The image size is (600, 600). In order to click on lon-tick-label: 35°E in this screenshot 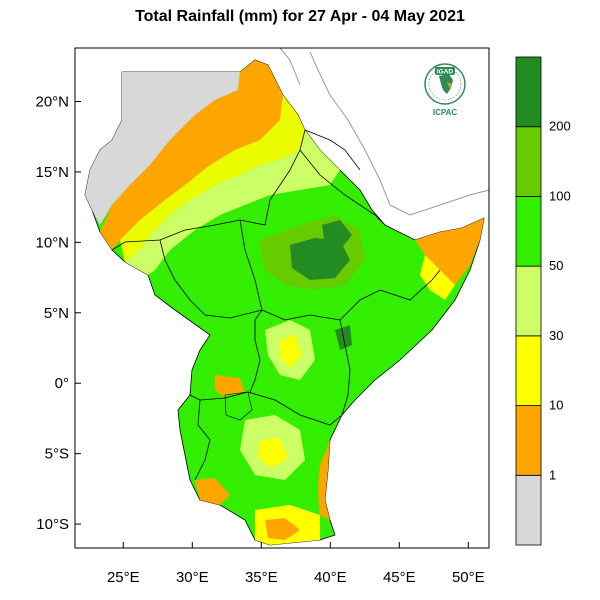, I will do `click(261, 577)`.